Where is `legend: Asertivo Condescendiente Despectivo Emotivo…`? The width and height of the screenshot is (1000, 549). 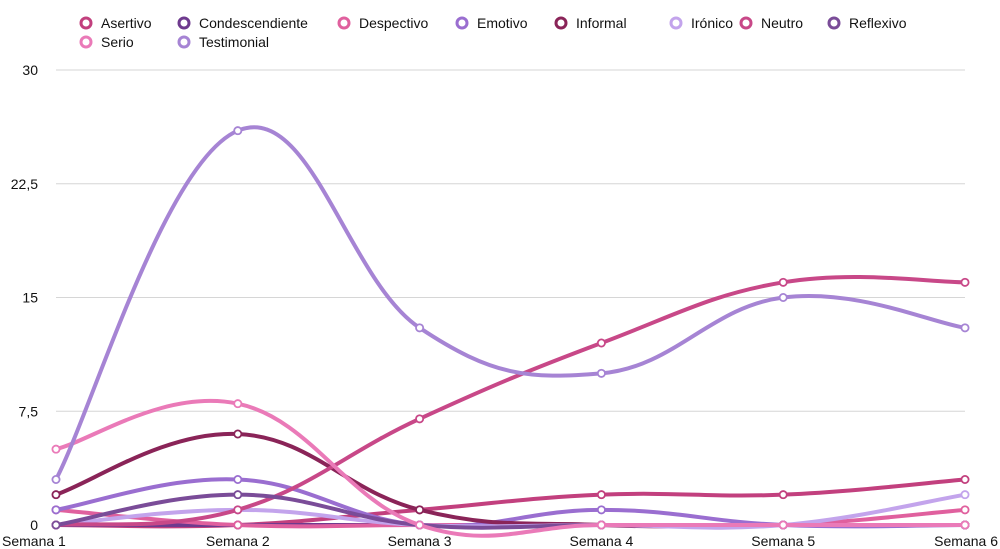 legend: Asertivo Condescendiente Despectivo Emotivo… is located at coordinates (493, 32).